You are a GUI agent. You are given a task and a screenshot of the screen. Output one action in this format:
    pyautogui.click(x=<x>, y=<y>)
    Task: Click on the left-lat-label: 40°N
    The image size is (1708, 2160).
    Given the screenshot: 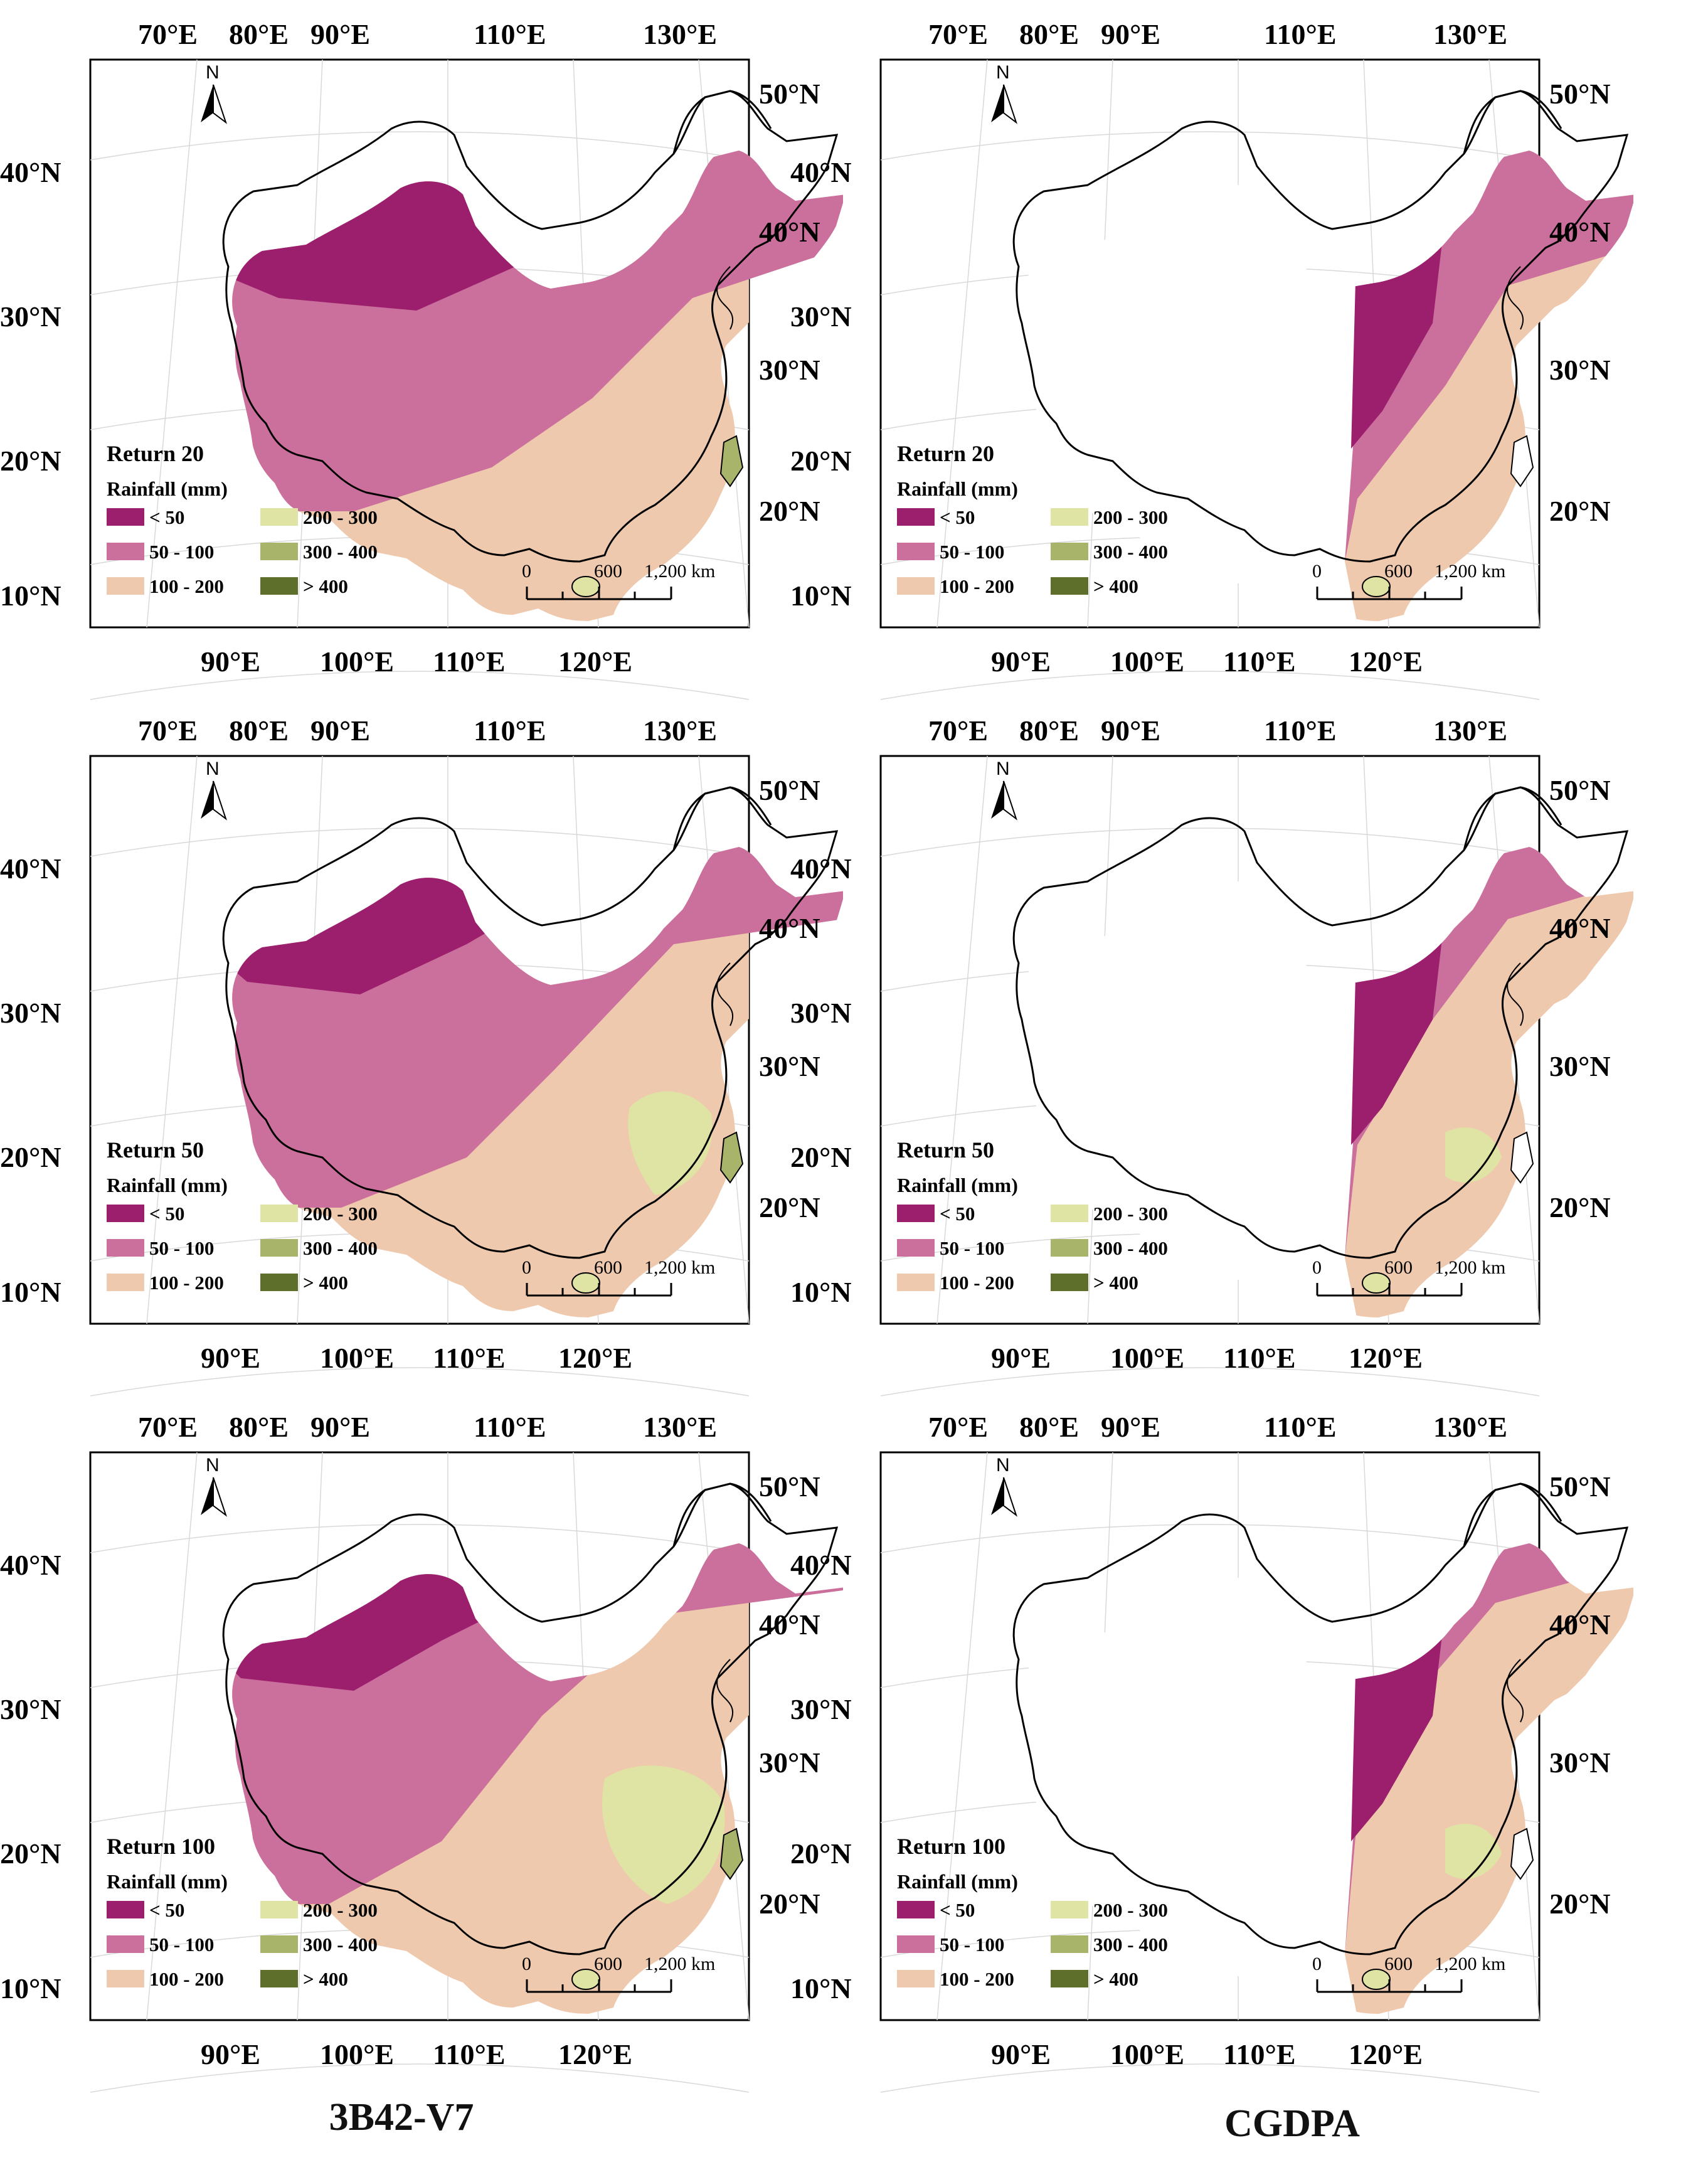 What is the action you would take?
    pyautogui.click(x=30, y=172)
    